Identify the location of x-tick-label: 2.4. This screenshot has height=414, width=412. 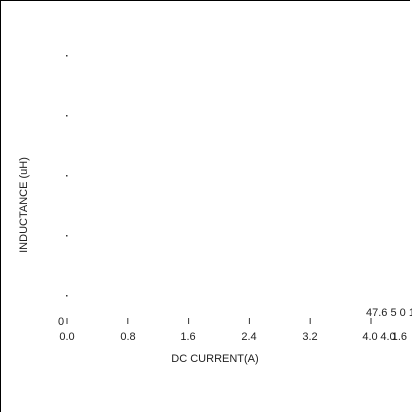
(248, 337).